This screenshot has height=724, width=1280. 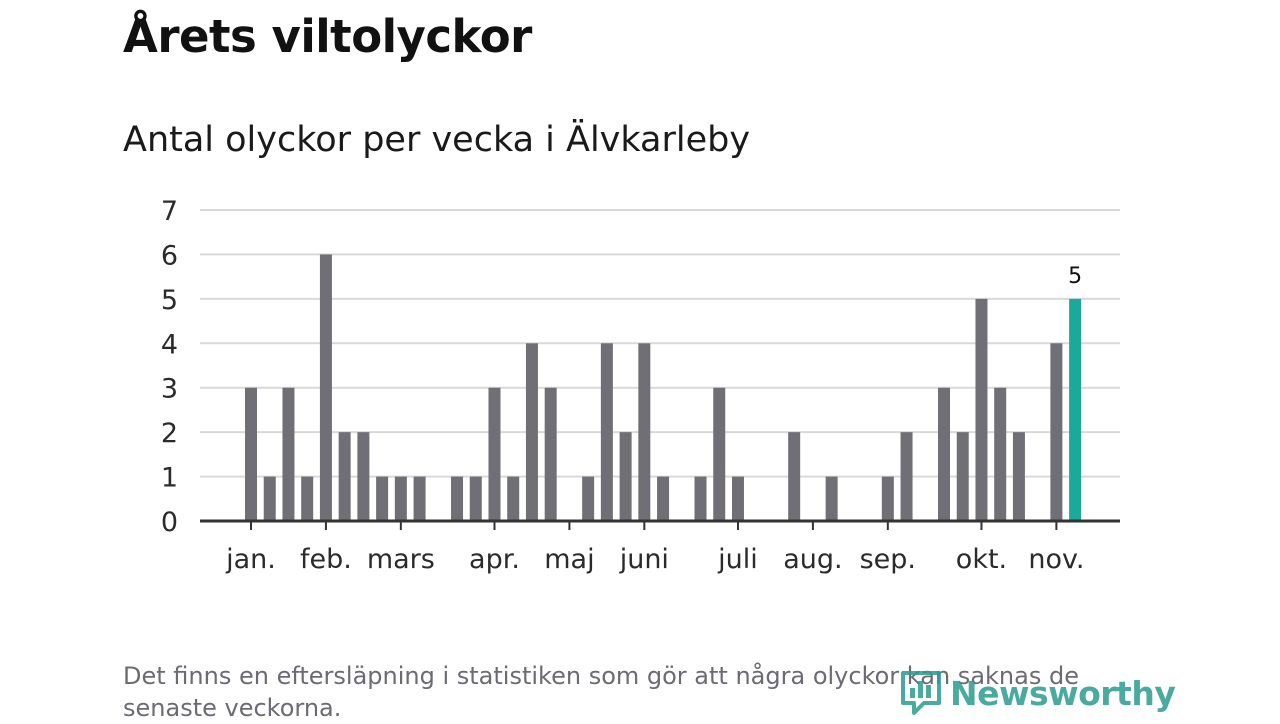 What do you see at coordinates (737, 559) in the screenshot?
I see `month-label: juli` at bounding box center [737, 559].